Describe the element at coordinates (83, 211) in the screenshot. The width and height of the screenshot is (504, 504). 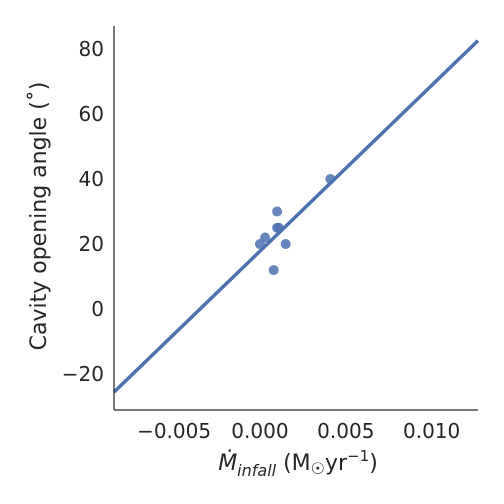
I see `y-tick-labels: −20 0 20 40 60 80` at that location.